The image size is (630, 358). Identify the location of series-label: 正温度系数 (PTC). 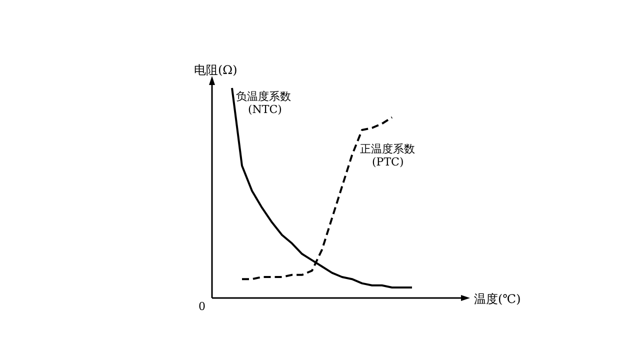
(387, 155).